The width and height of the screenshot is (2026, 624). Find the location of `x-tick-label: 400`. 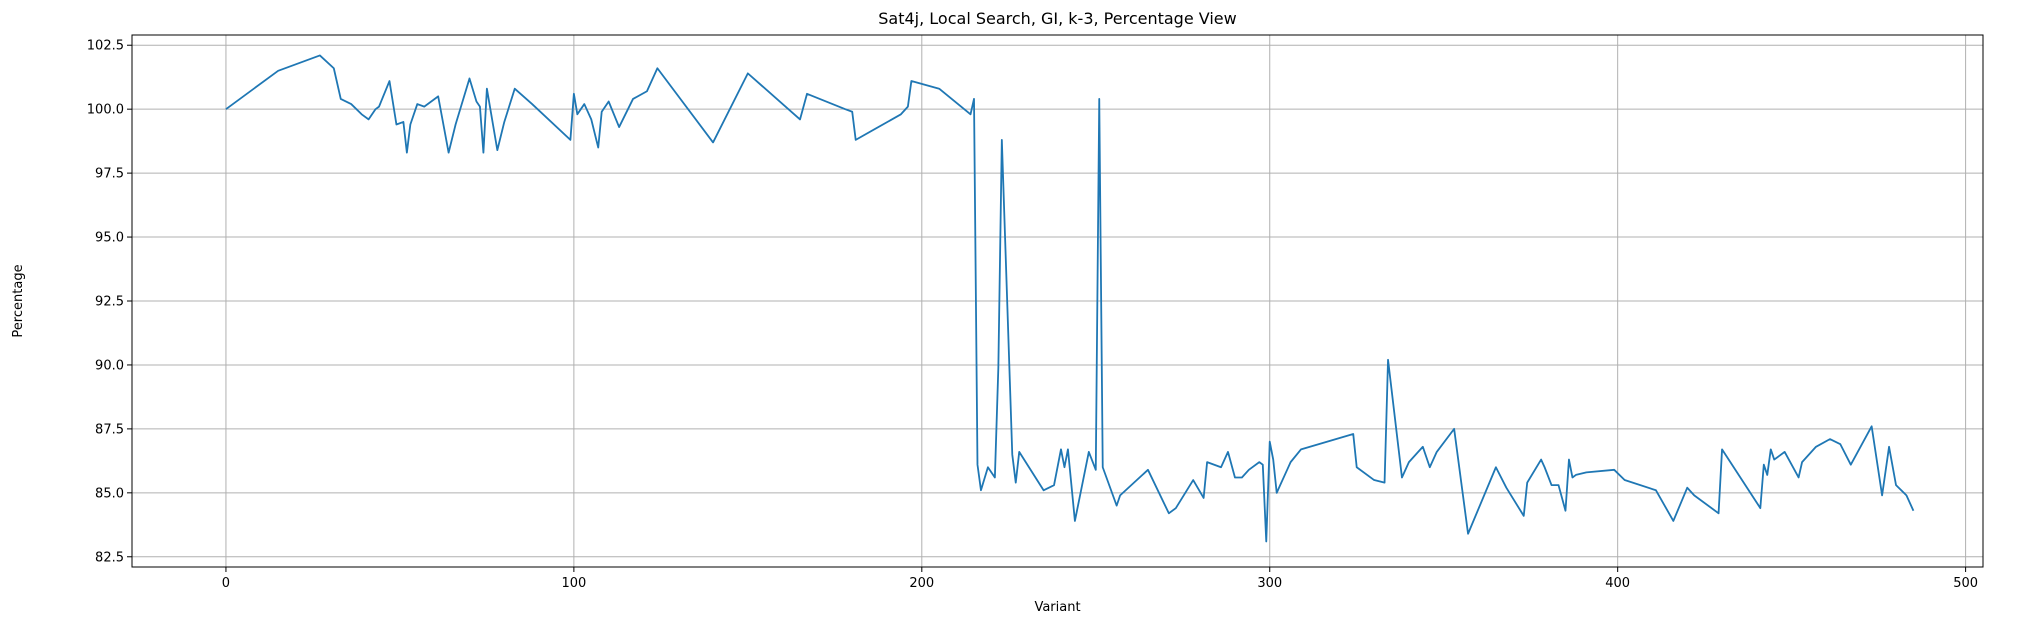

x-tick-label: 400 is located at coordinates (1617, 583).